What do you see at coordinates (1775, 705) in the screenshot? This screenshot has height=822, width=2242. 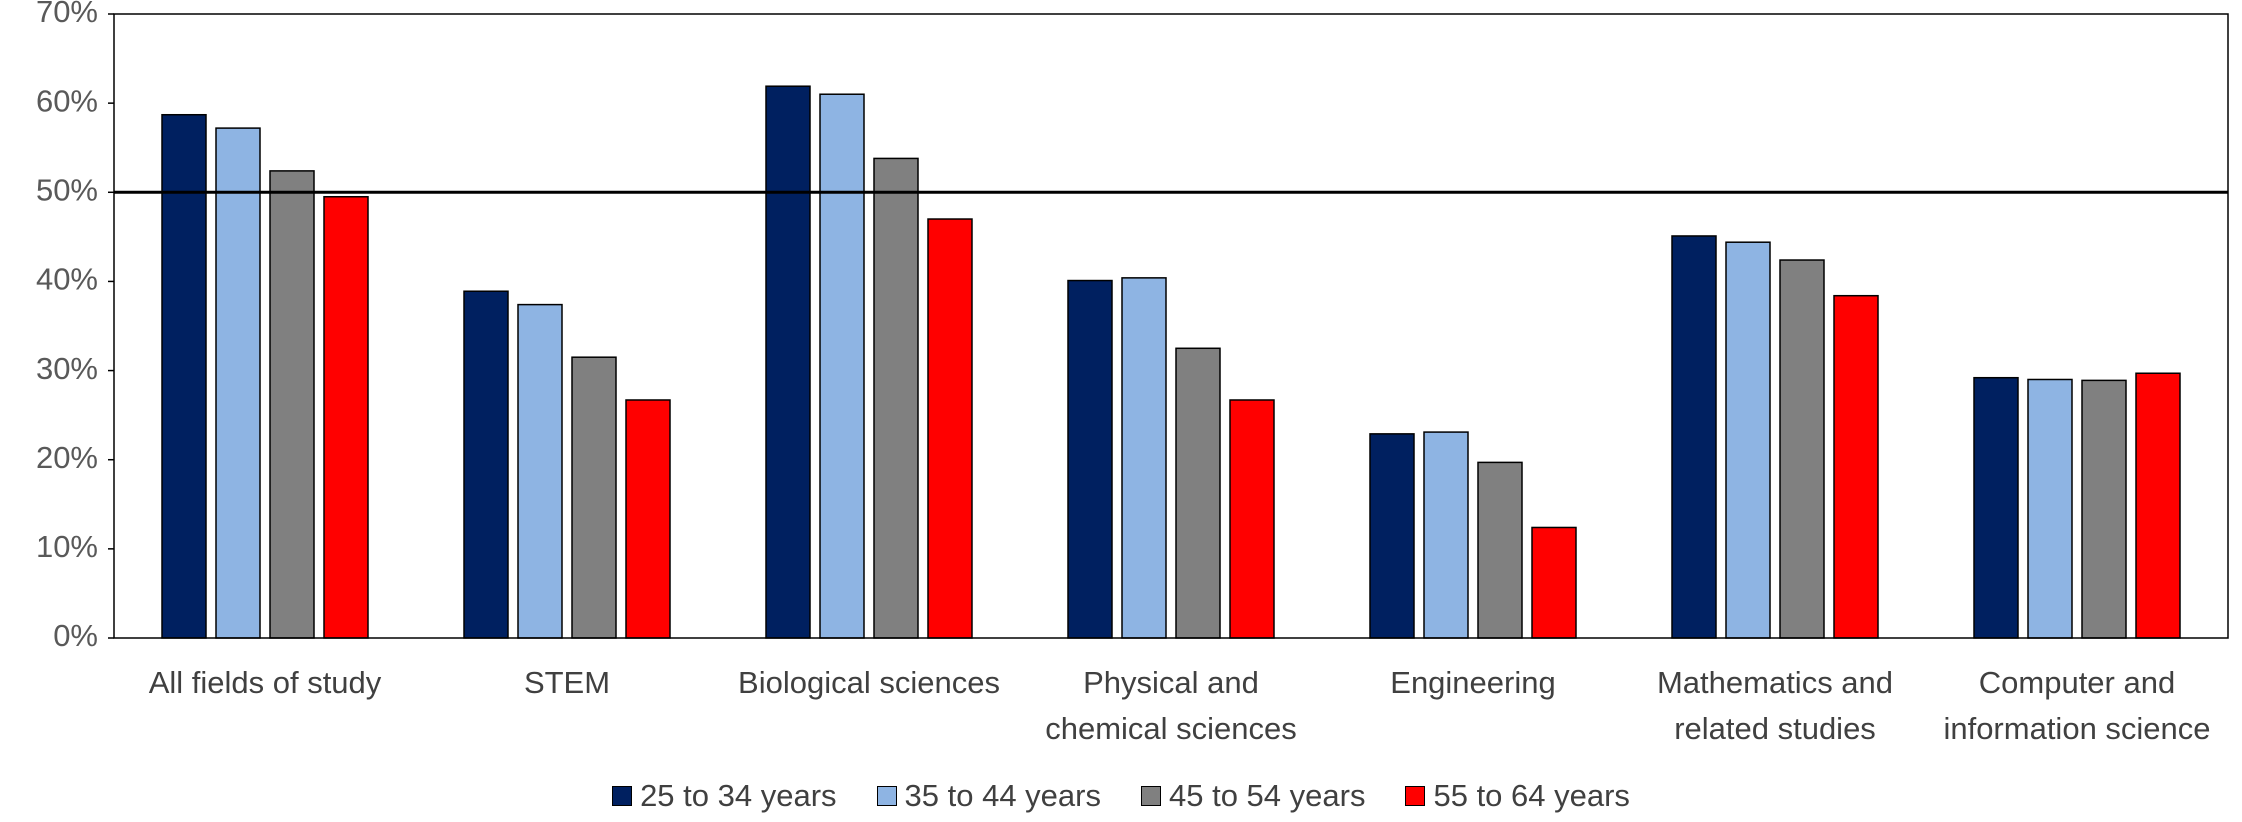 I see `x-tick-label: Mathematics and related studies` at bounding box center [1775, 705].